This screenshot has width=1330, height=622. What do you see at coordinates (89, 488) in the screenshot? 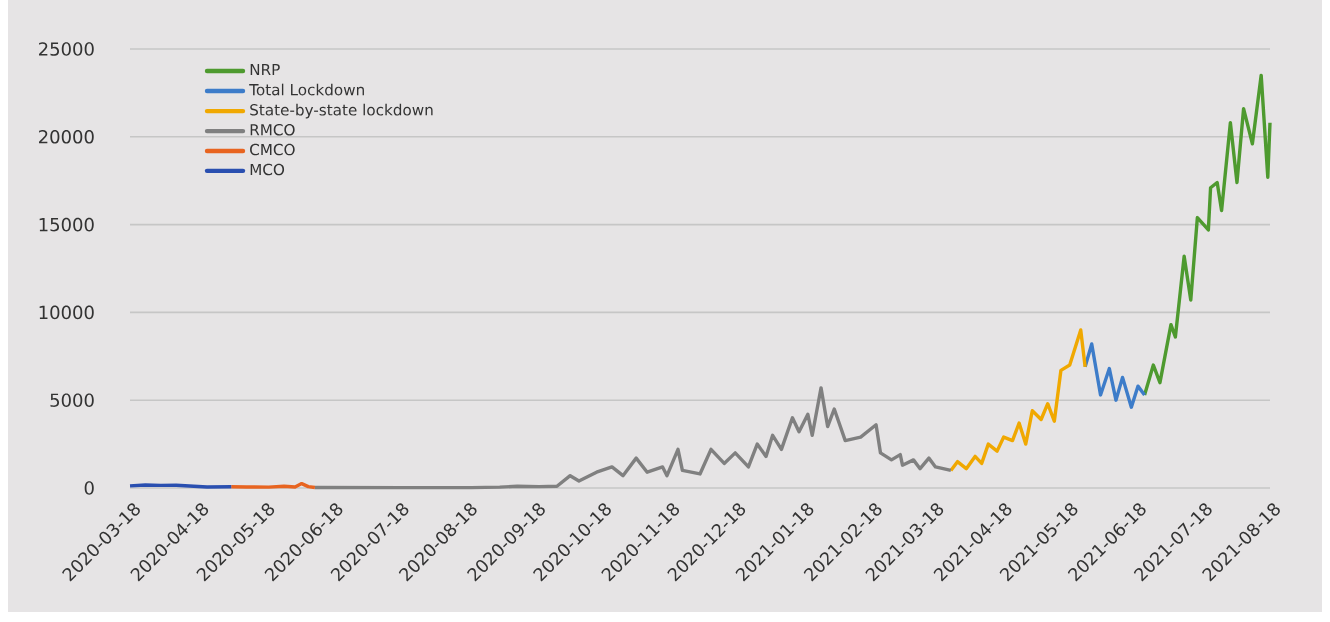
I see `y-tick-label: 0` at bounding box center [89, 488].